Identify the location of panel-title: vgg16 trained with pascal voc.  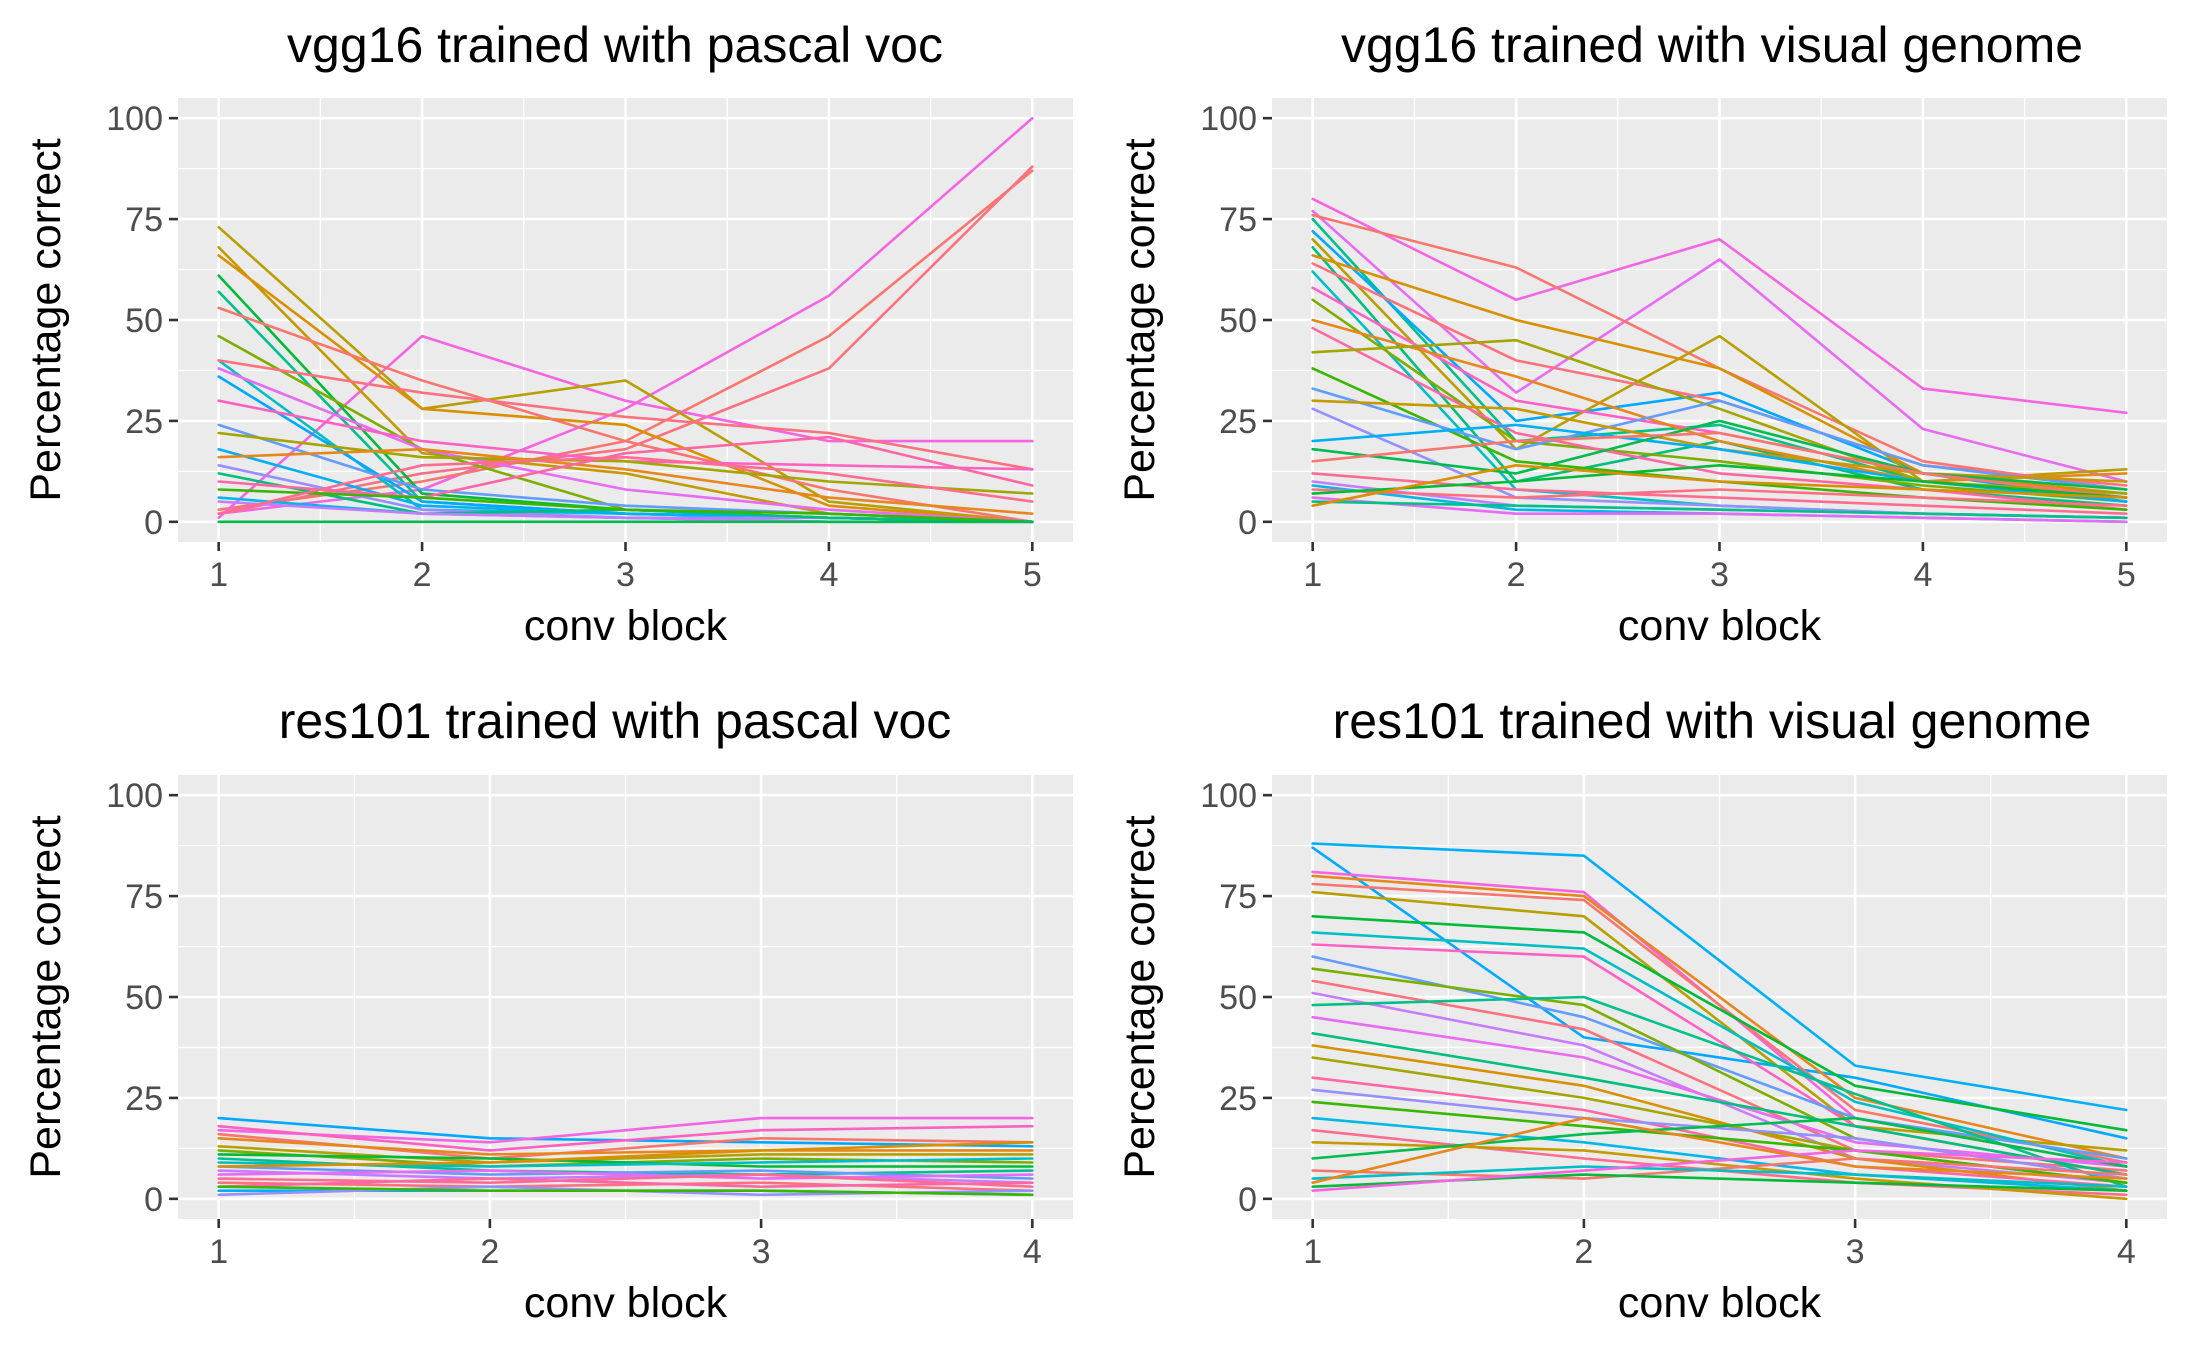
(615, 45).